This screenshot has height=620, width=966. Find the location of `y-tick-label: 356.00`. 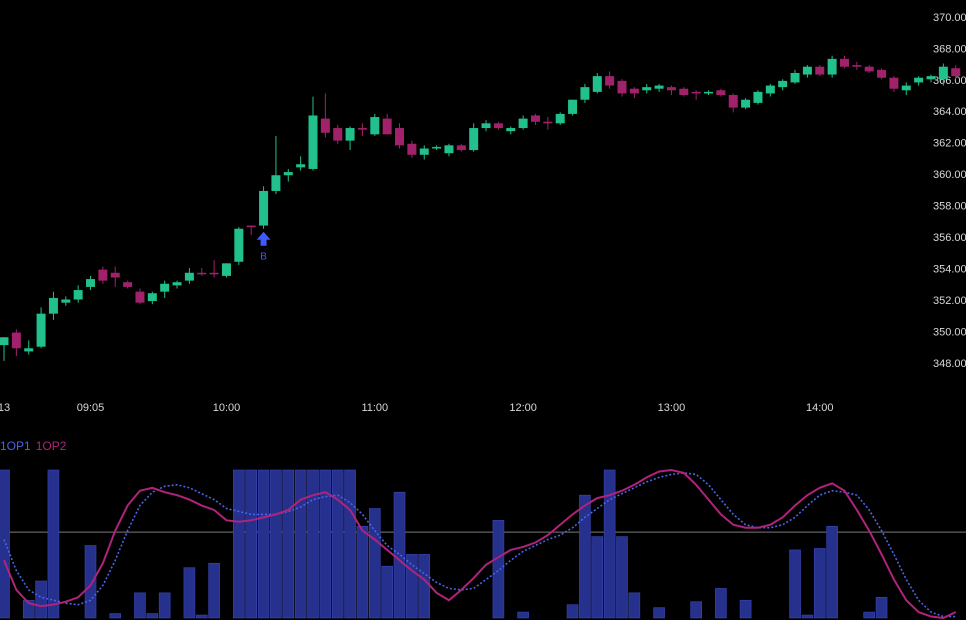

y-tick-label: 356.00 is located at coordinates (949, 238).